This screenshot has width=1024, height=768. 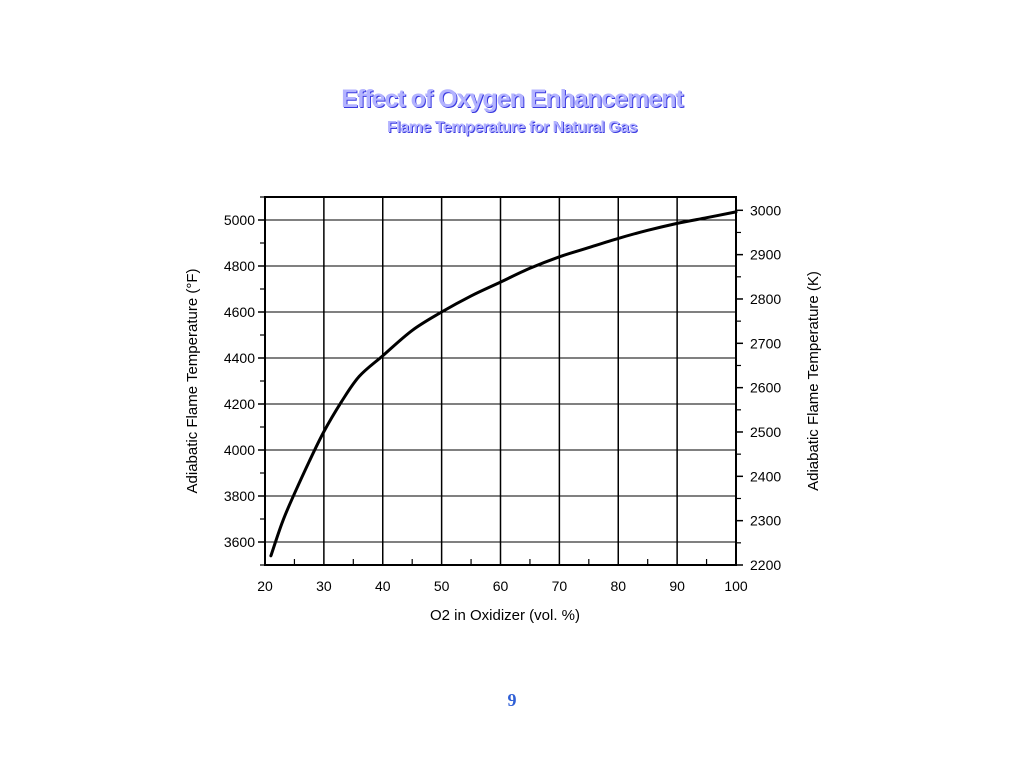 I want to click on y2-tick-label: 2900, so click(x=765, y=255).